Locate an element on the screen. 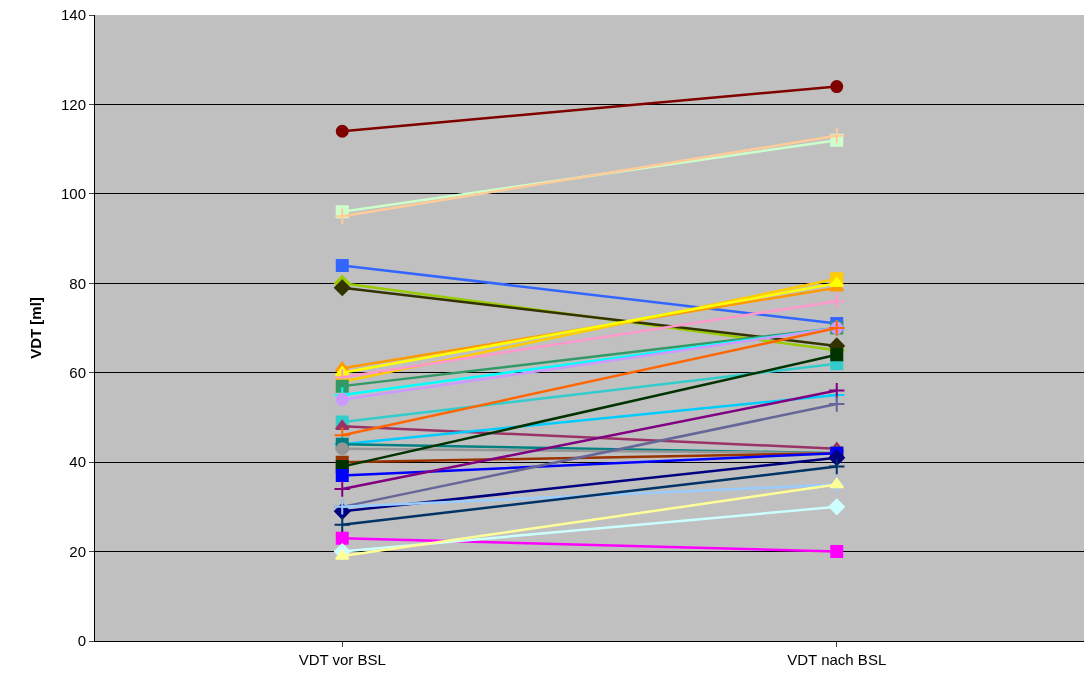 The image size is (1089, 681). y-tick-label: 60 is located at coordinates (77, 372).